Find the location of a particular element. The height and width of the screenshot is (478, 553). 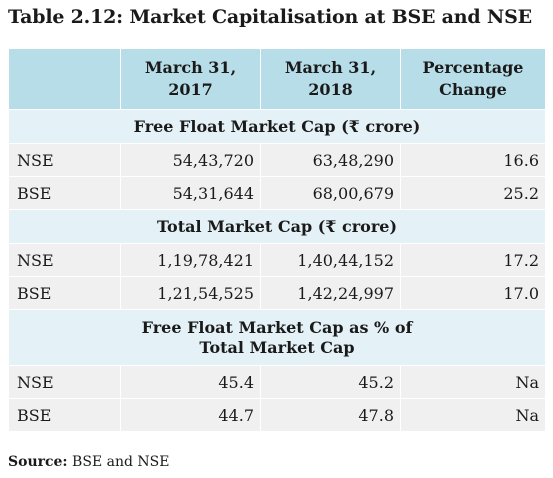

value-2017: 45.4 is located at coordinates (190, 382).